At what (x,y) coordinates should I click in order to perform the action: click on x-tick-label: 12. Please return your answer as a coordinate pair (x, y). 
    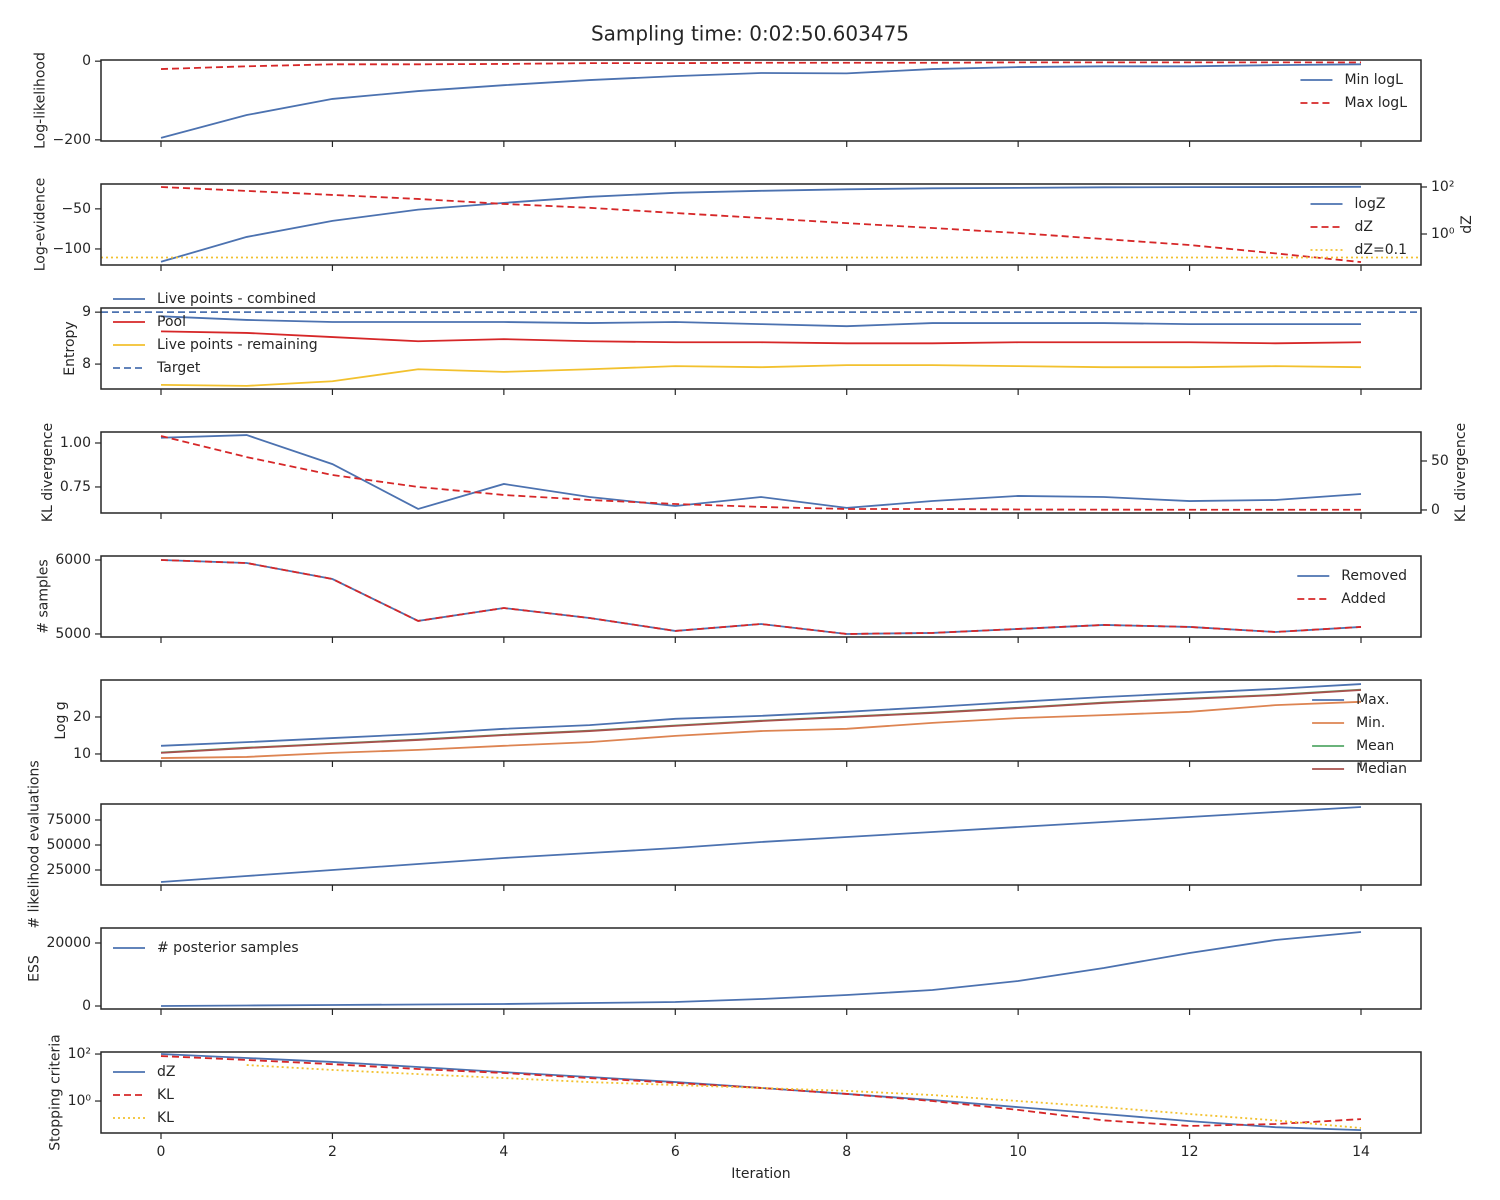
    Looking at the image, I should click on (1190, 1152).